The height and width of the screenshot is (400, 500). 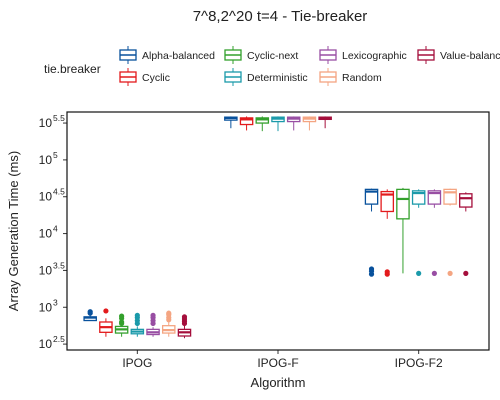 I want to click on box-cyclic-next-ipog-f, so click(x=262, y=124).